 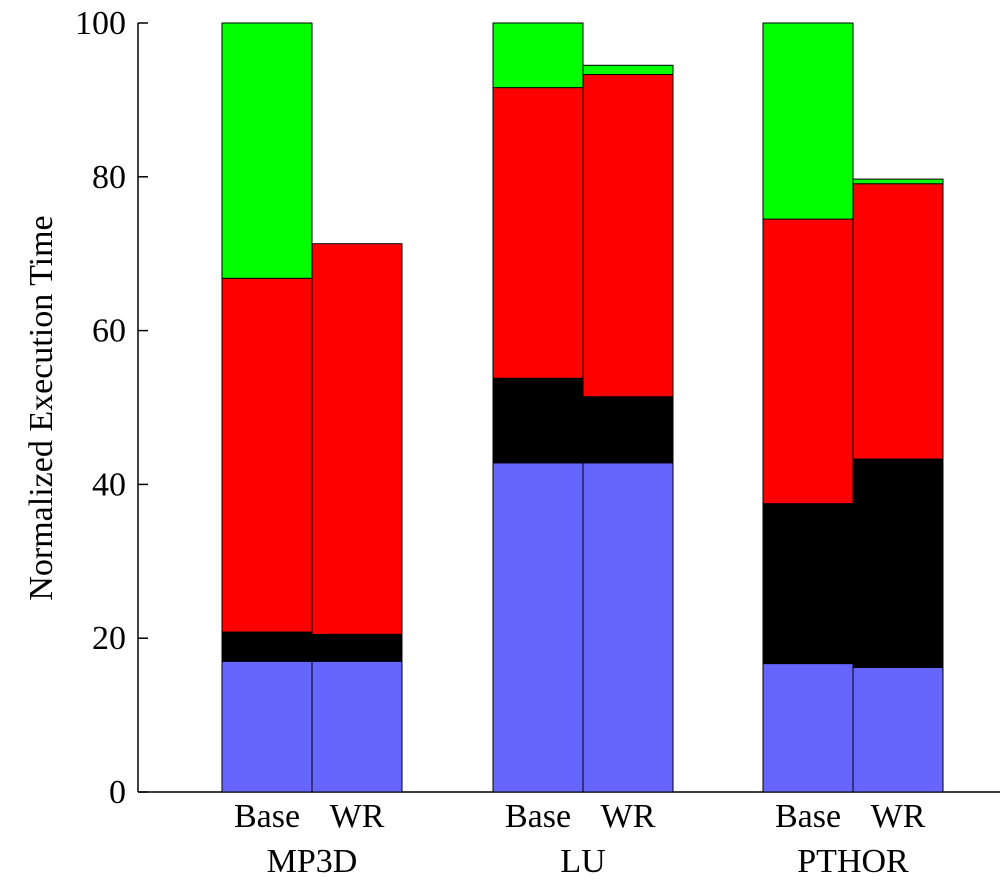 I want to click on group-label: MP3D, so click(x=312, y=861).